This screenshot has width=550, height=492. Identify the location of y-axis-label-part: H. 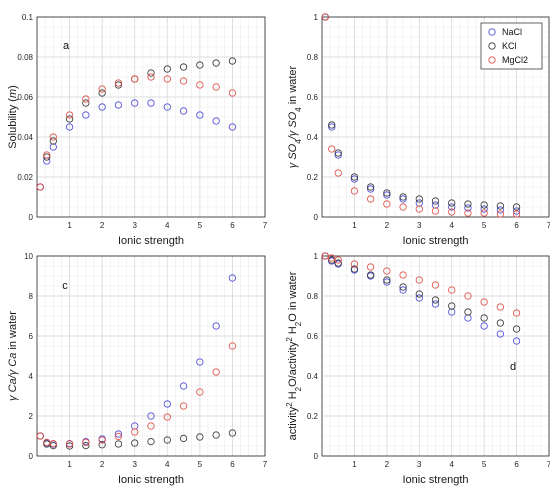
(293, 331).